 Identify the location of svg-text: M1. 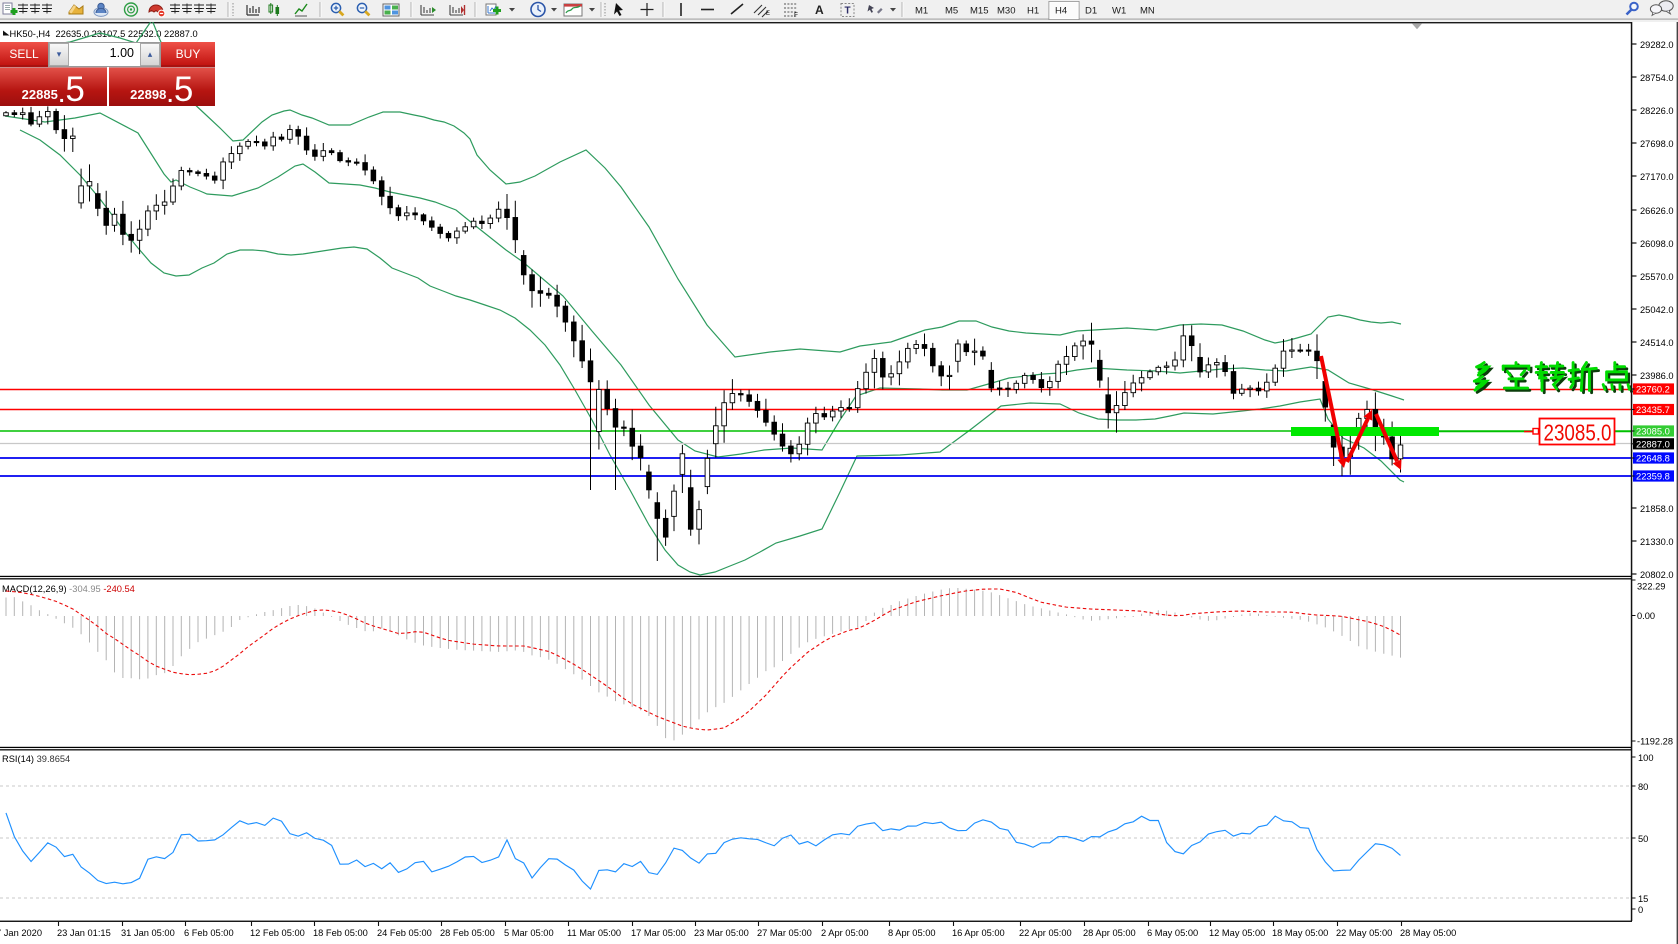
(921, 11).